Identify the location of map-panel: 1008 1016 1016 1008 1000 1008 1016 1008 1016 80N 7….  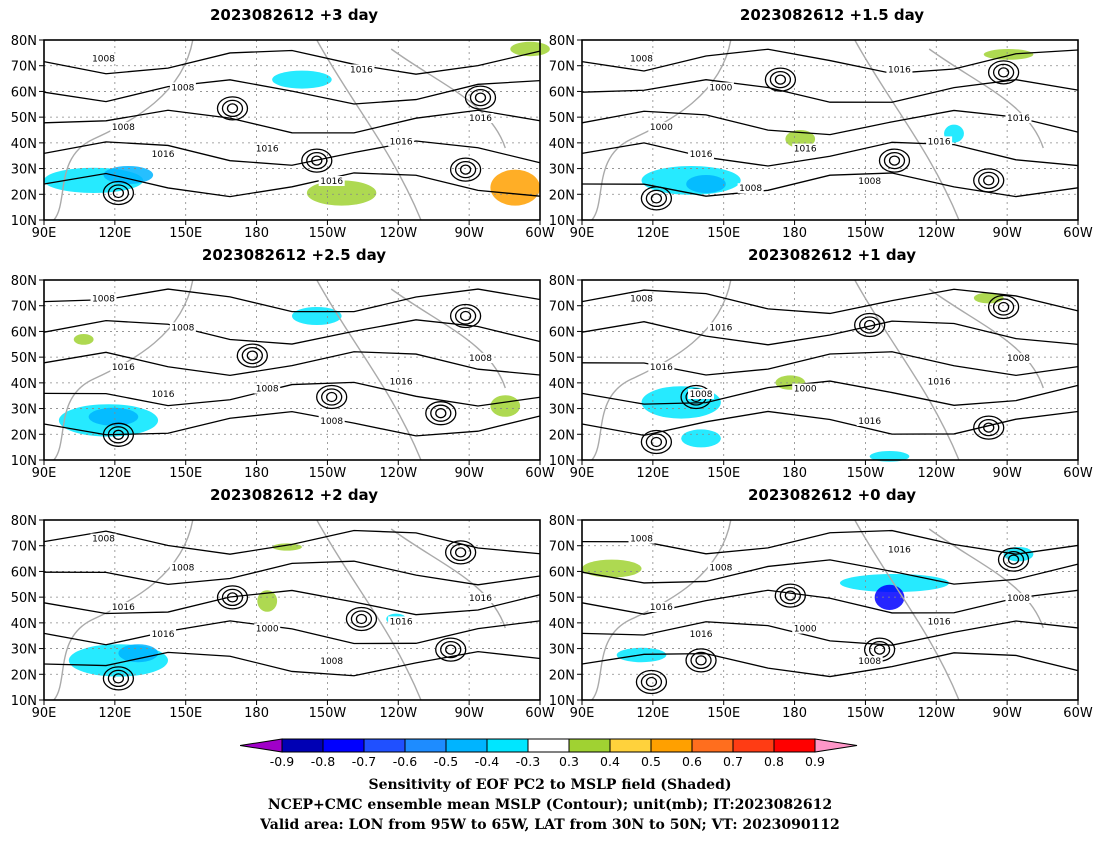
(821, 617).